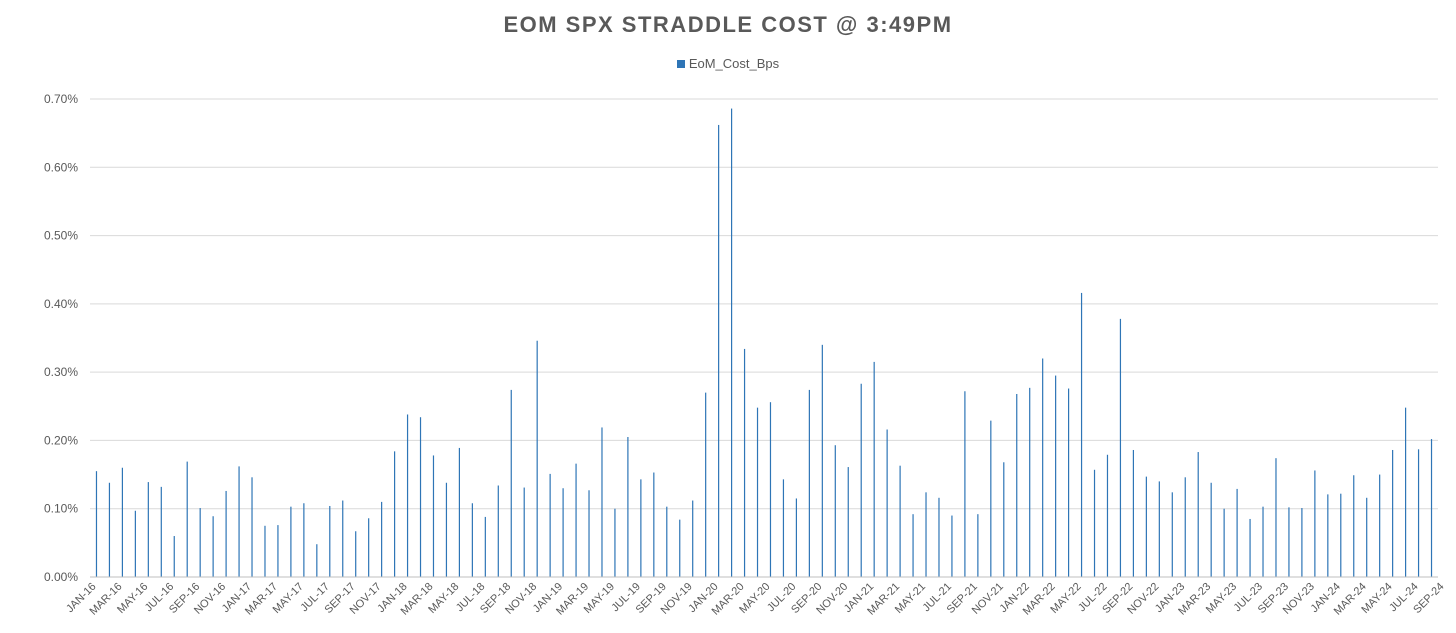  Describe the element at coordinates (61, 99) in the screenshot. I see `y-tick-label: 0.70%` at that location.